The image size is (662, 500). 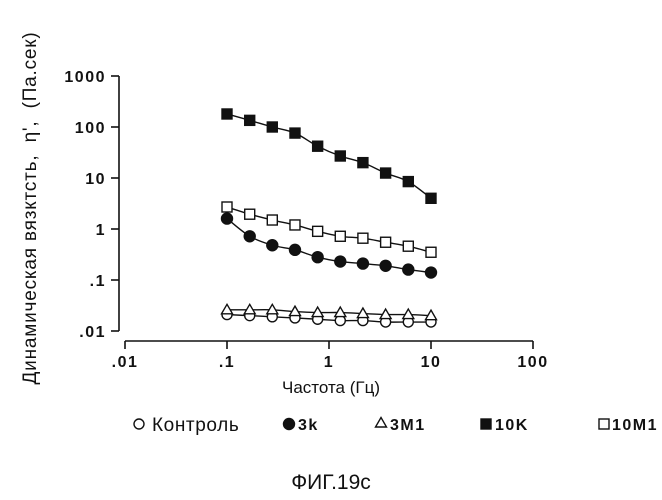 What do you see at coordinates (85, 77) in the screenshot?
I see `y-tick-label: 1000` at bounding box center [85, 77].